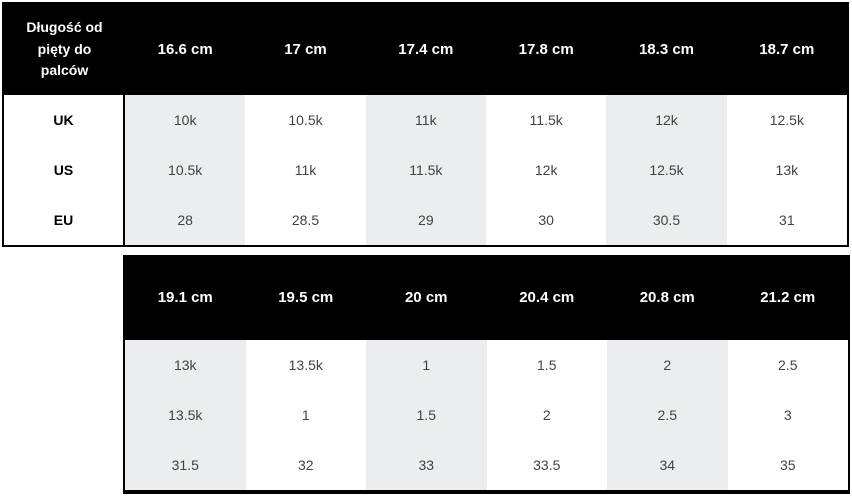 The image size is (852, 499). Describe the element at coordinates (787, 465) in the screenshot. I see `size-cell: 35` at that location.